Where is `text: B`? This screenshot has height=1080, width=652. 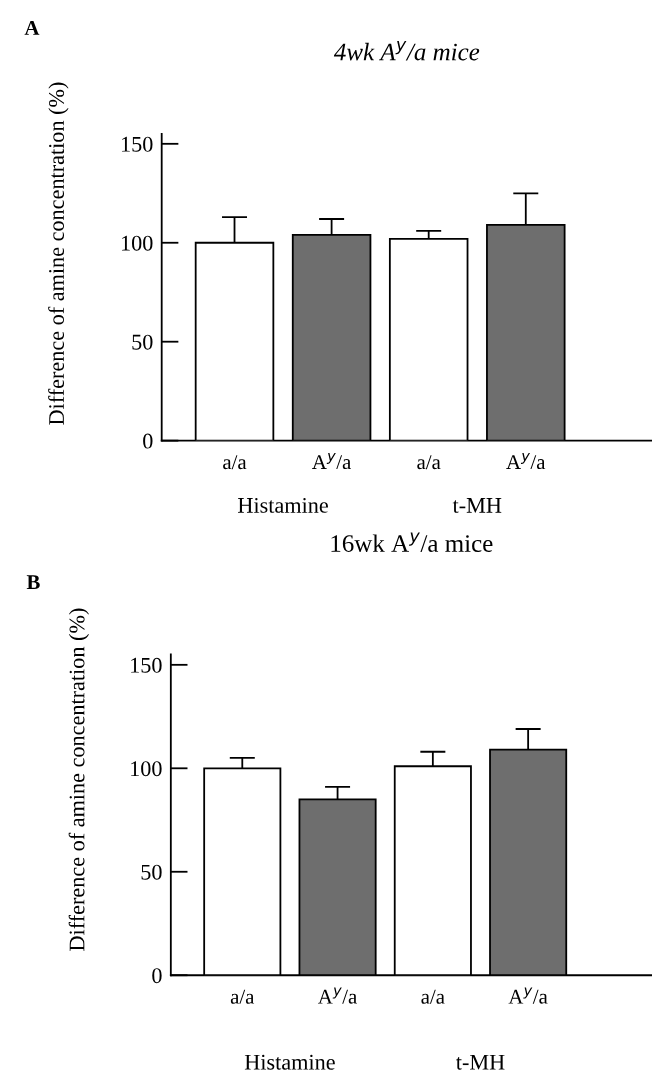
text: B is located at coordinates (33, 582).